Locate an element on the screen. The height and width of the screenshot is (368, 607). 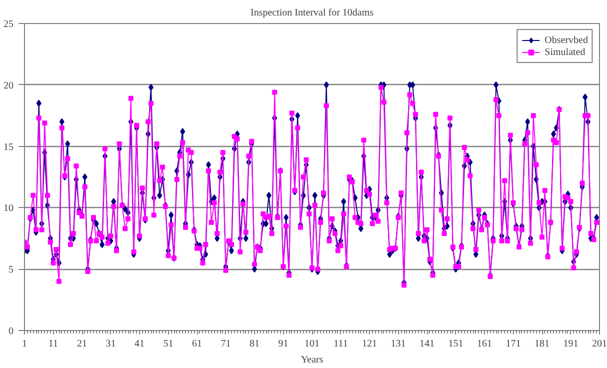
y-tick-label: 15 is located at coordinates (9, 147).